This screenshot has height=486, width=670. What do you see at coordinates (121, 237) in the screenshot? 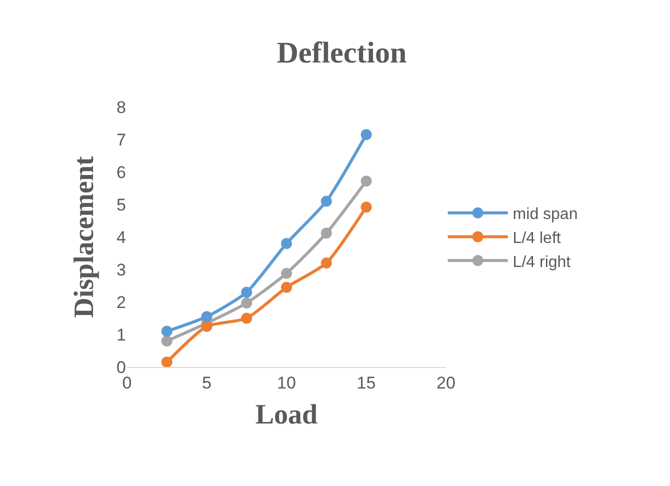
I see `y-tick-label: 4` at bounding box center [121, 237].